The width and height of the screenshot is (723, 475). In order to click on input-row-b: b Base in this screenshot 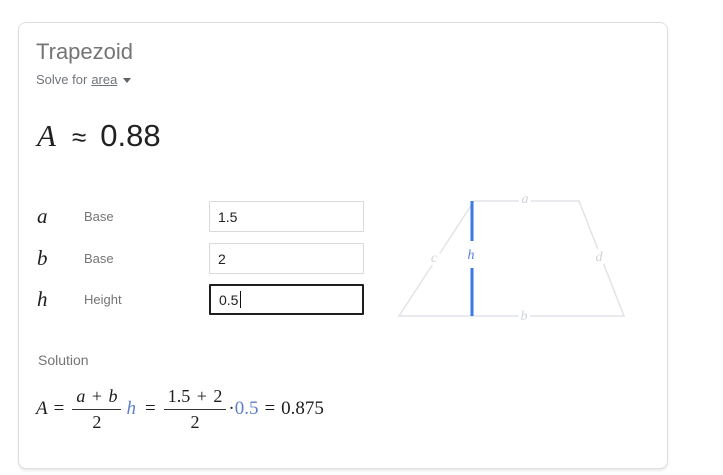, I will do `click(200, 258)`.